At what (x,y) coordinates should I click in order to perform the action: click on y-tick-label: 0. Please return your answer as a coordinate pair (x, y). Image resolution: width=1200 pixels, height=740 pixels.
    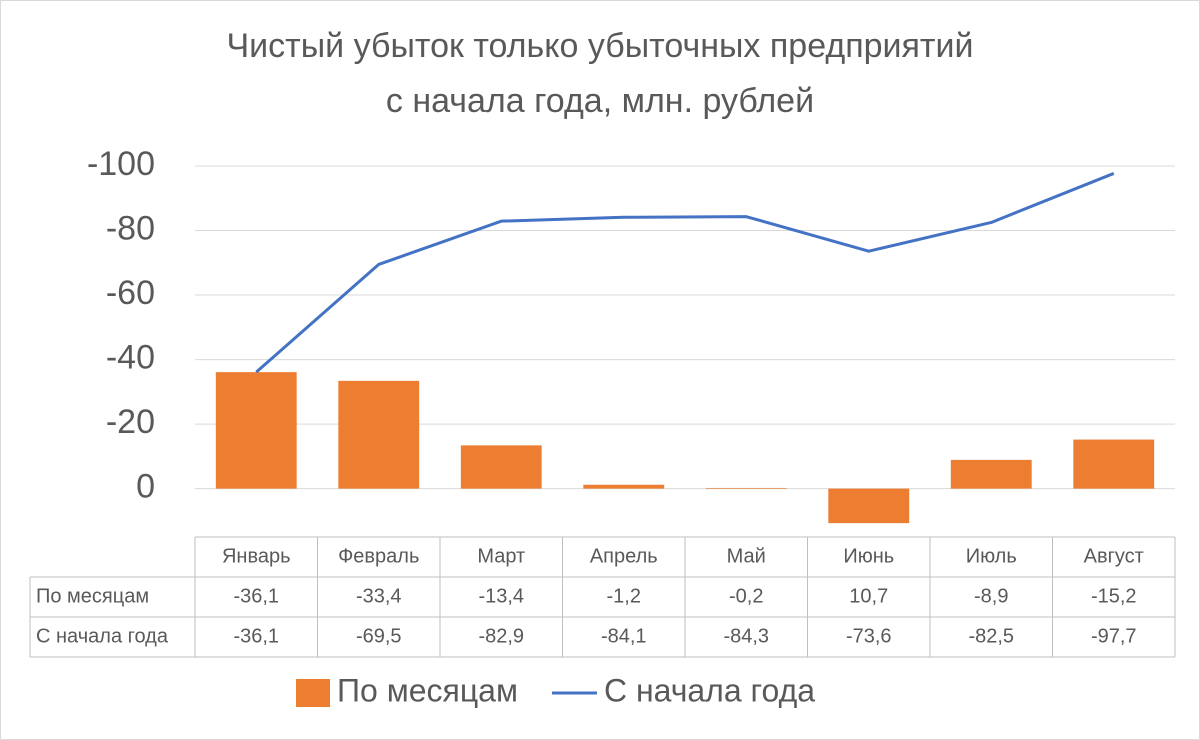
    Looking at the image, I should click on (145, 487).